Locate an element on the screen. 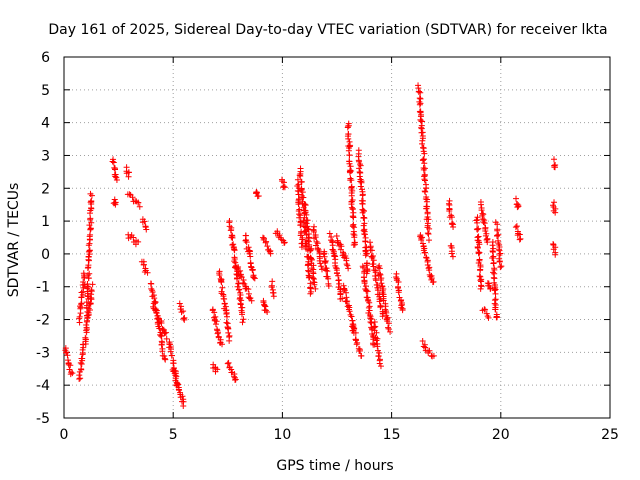  y-tick-label: -4 is located at coordinates (43, 386).